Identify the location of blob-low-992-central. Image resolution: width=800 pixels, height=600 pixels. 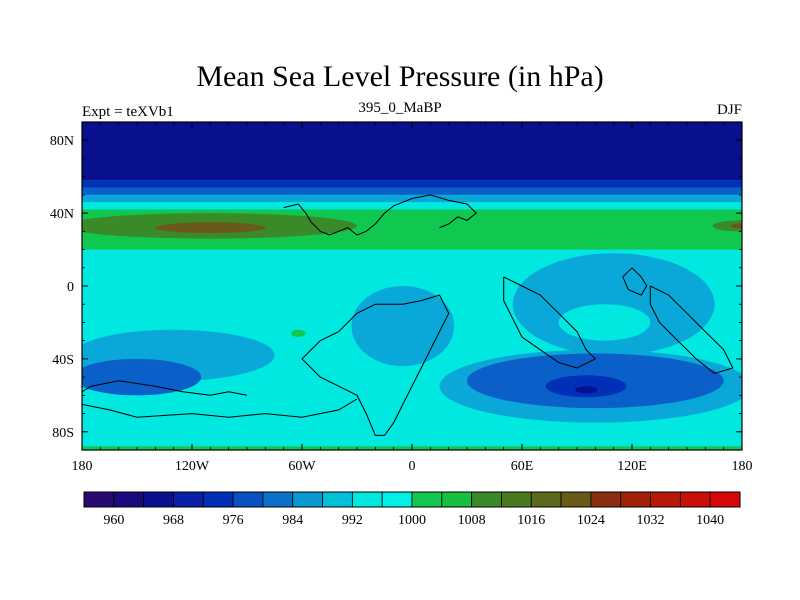
(403, 326).